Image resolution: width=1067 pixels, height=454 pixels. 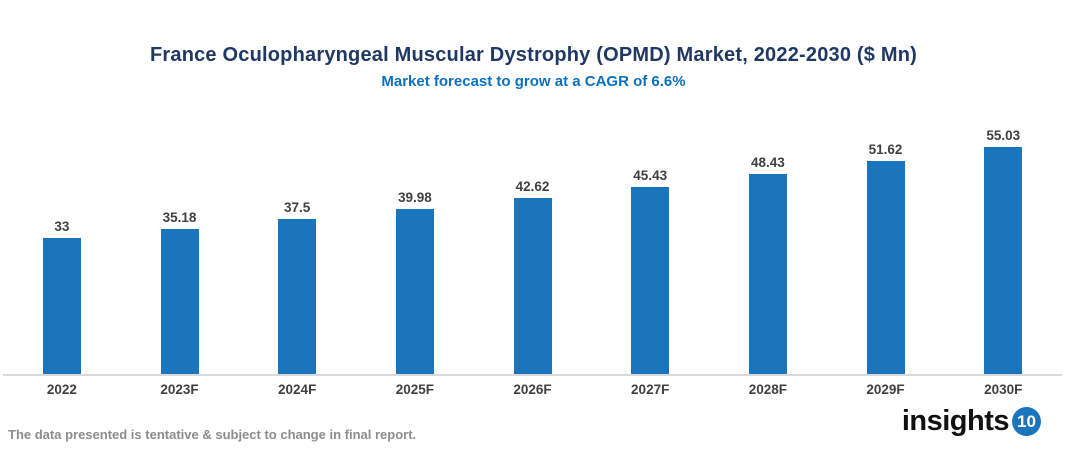 I want to click on x-tick-label: 2024F, so click(x=297, y=389).